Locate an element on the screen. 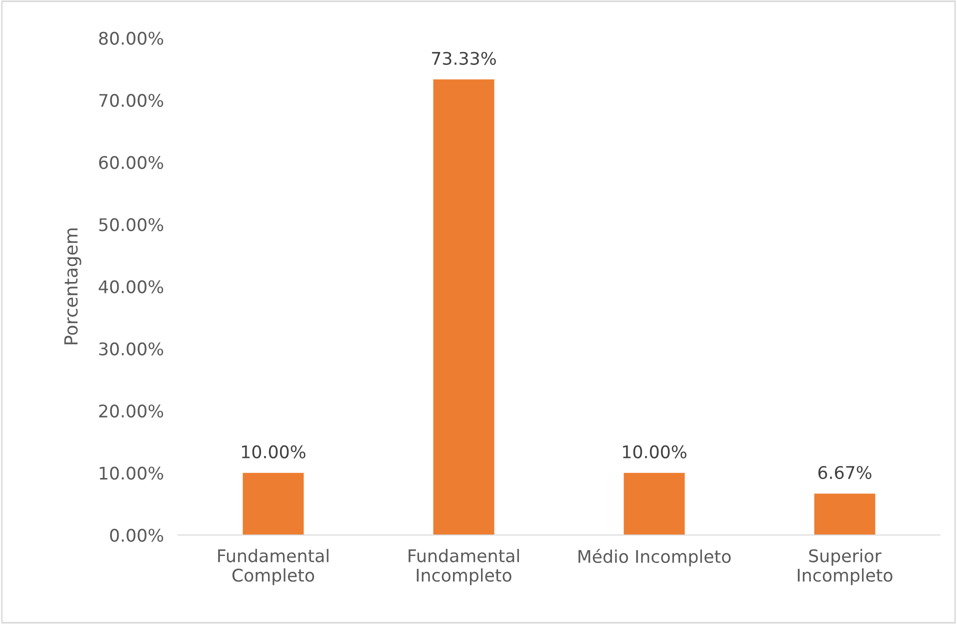 The height and width of the screenshot is (624, 957). x-tick-label: Fundamental Completo is located at coordinates (273, 567).